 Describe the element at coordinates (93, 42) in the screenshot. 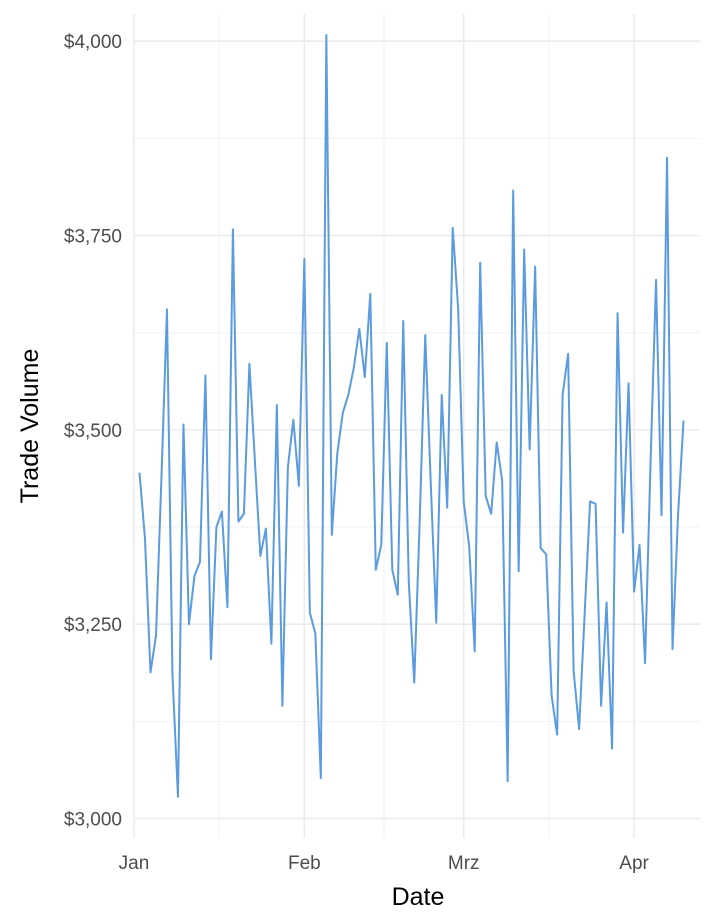

I see `y-tick-label: $4,000` at that location.